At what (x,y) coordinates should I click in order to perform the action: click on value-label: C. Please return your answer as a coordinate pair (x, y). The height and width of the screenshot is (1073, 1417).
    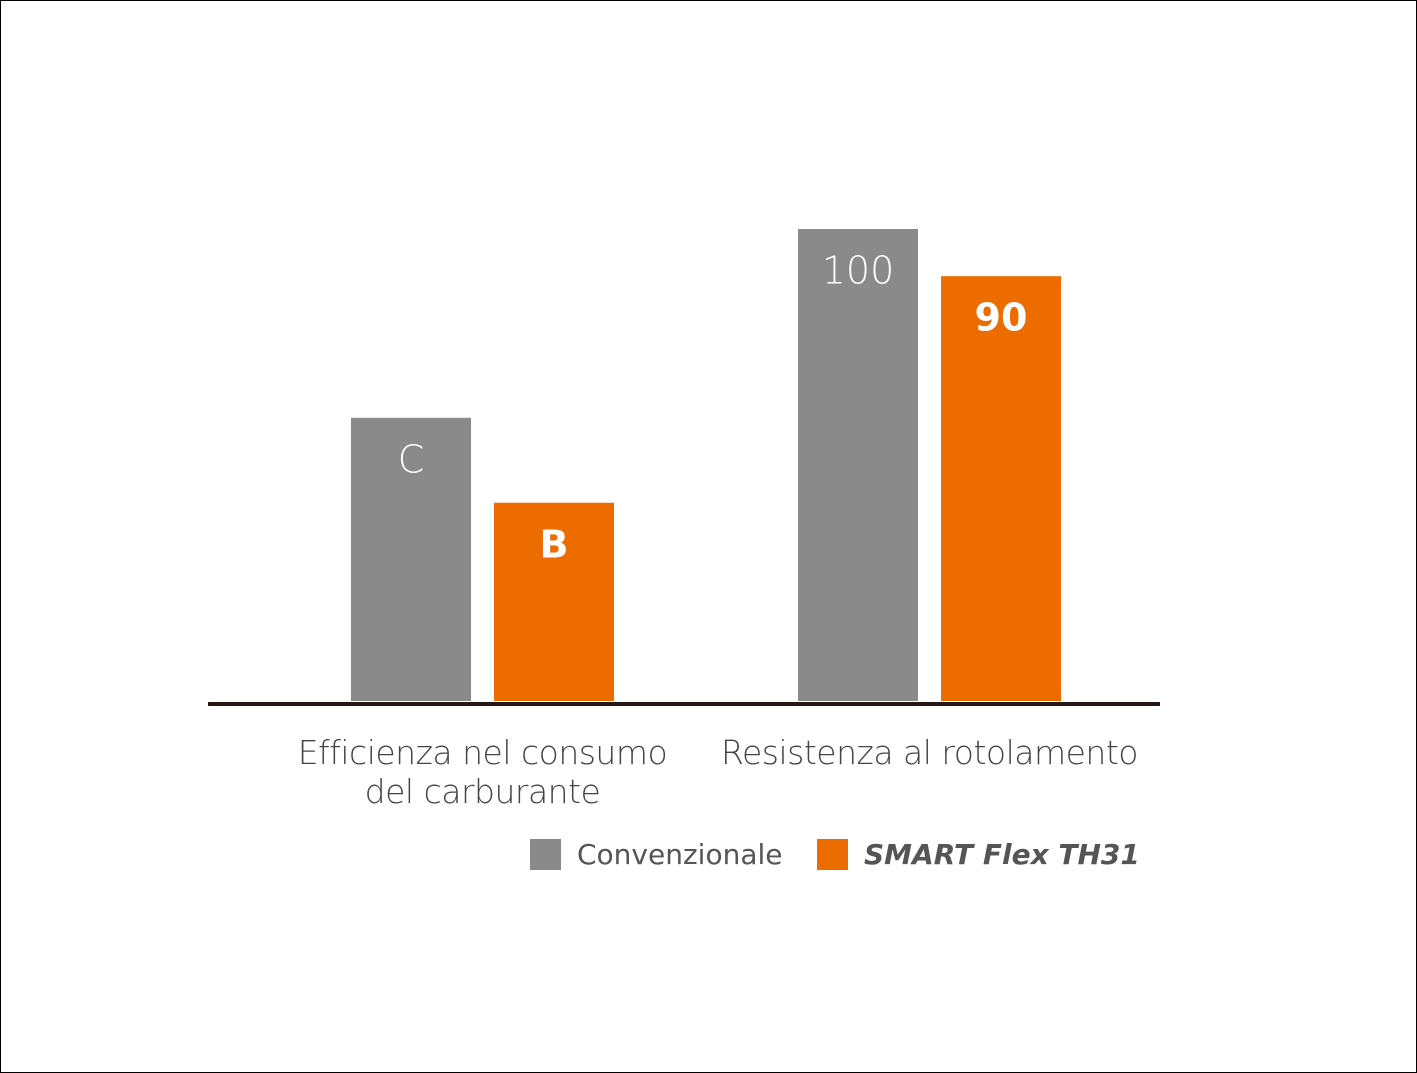
    Looking at the image, I should click on (411, 459).